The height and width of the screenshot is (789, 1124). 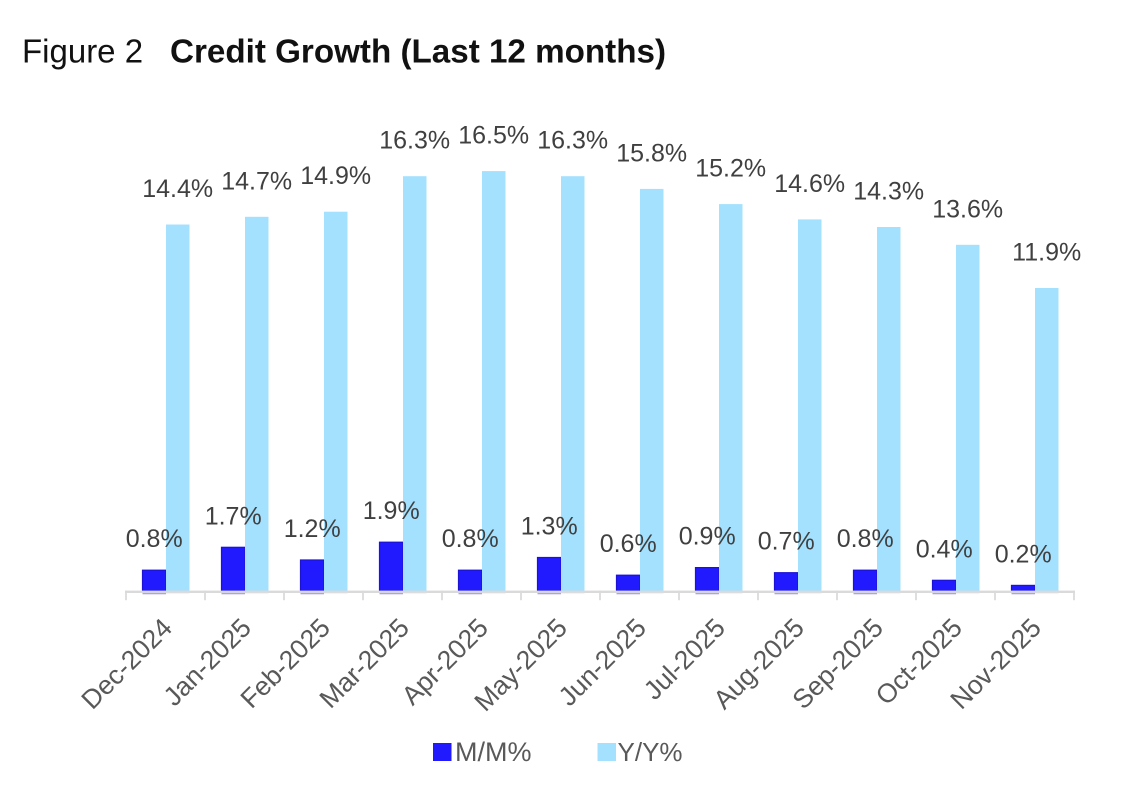 I want to click on svg-text: 0.7%, so click(x=786, y=542).